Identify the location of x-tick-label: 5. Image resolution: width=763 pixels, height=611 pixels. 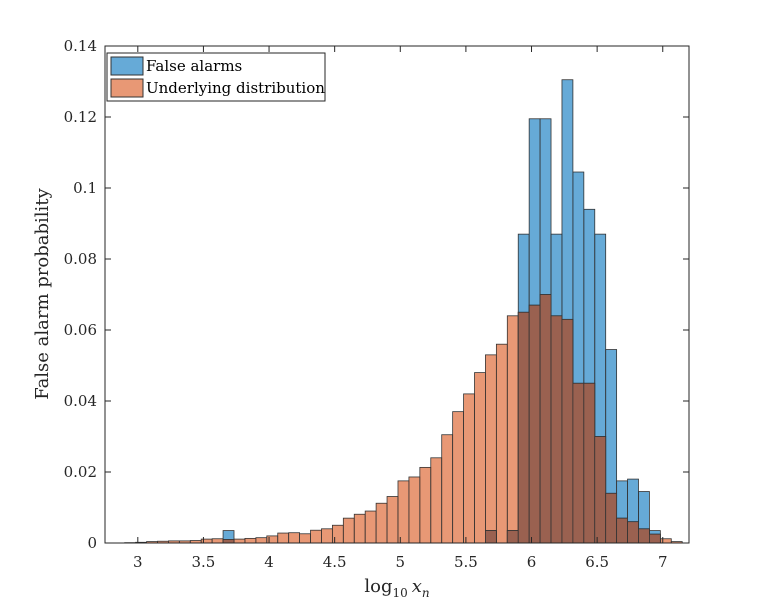
(401, 562).